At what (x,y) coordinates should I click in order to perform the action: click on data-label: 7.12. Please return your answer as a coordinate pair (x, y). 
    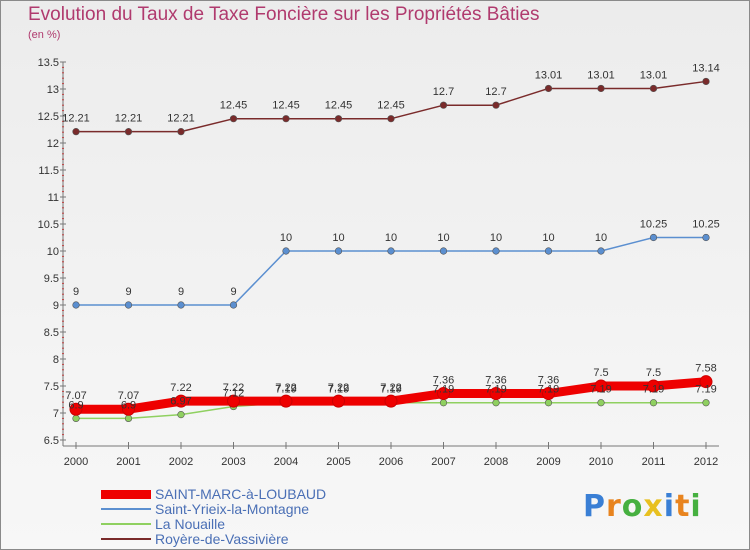
    Looking at the image, I should click on (233, 394).